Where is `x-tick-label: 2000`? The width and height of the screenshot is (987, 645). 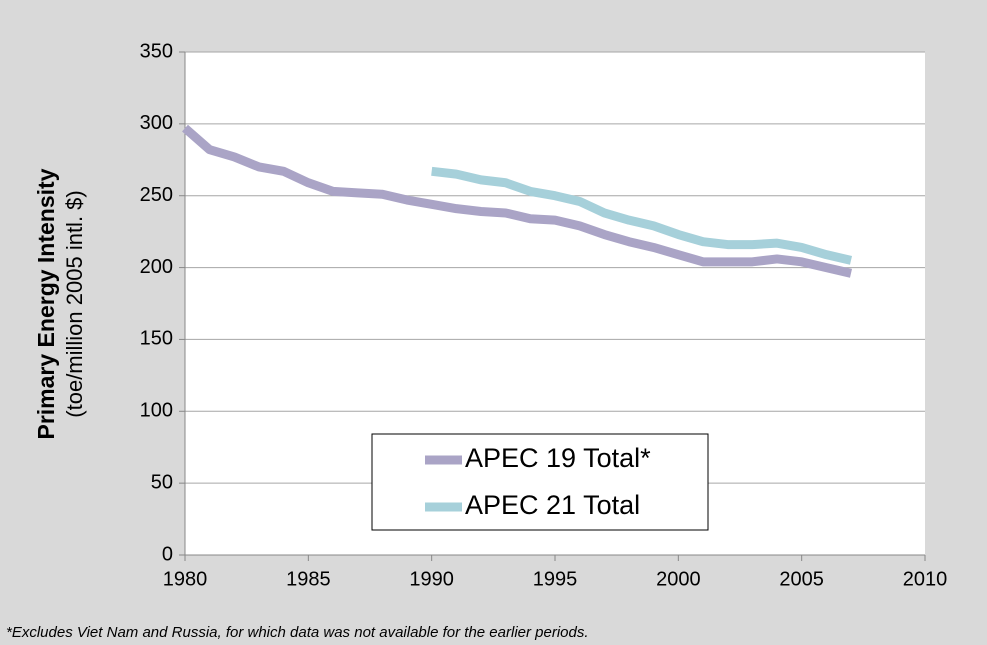 x-tick-label: 2000 is located at coordinates (678, 579).